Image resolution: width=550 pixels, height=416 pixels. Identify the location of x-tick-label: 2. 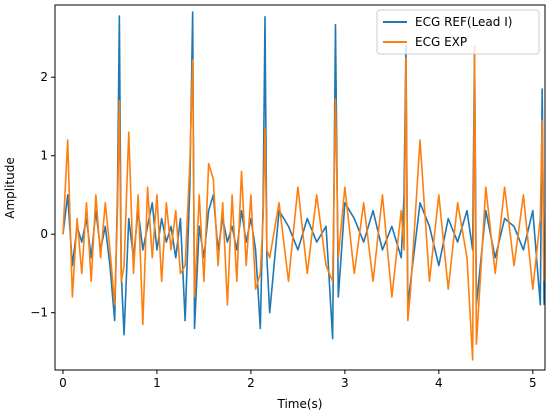
(251, 383).